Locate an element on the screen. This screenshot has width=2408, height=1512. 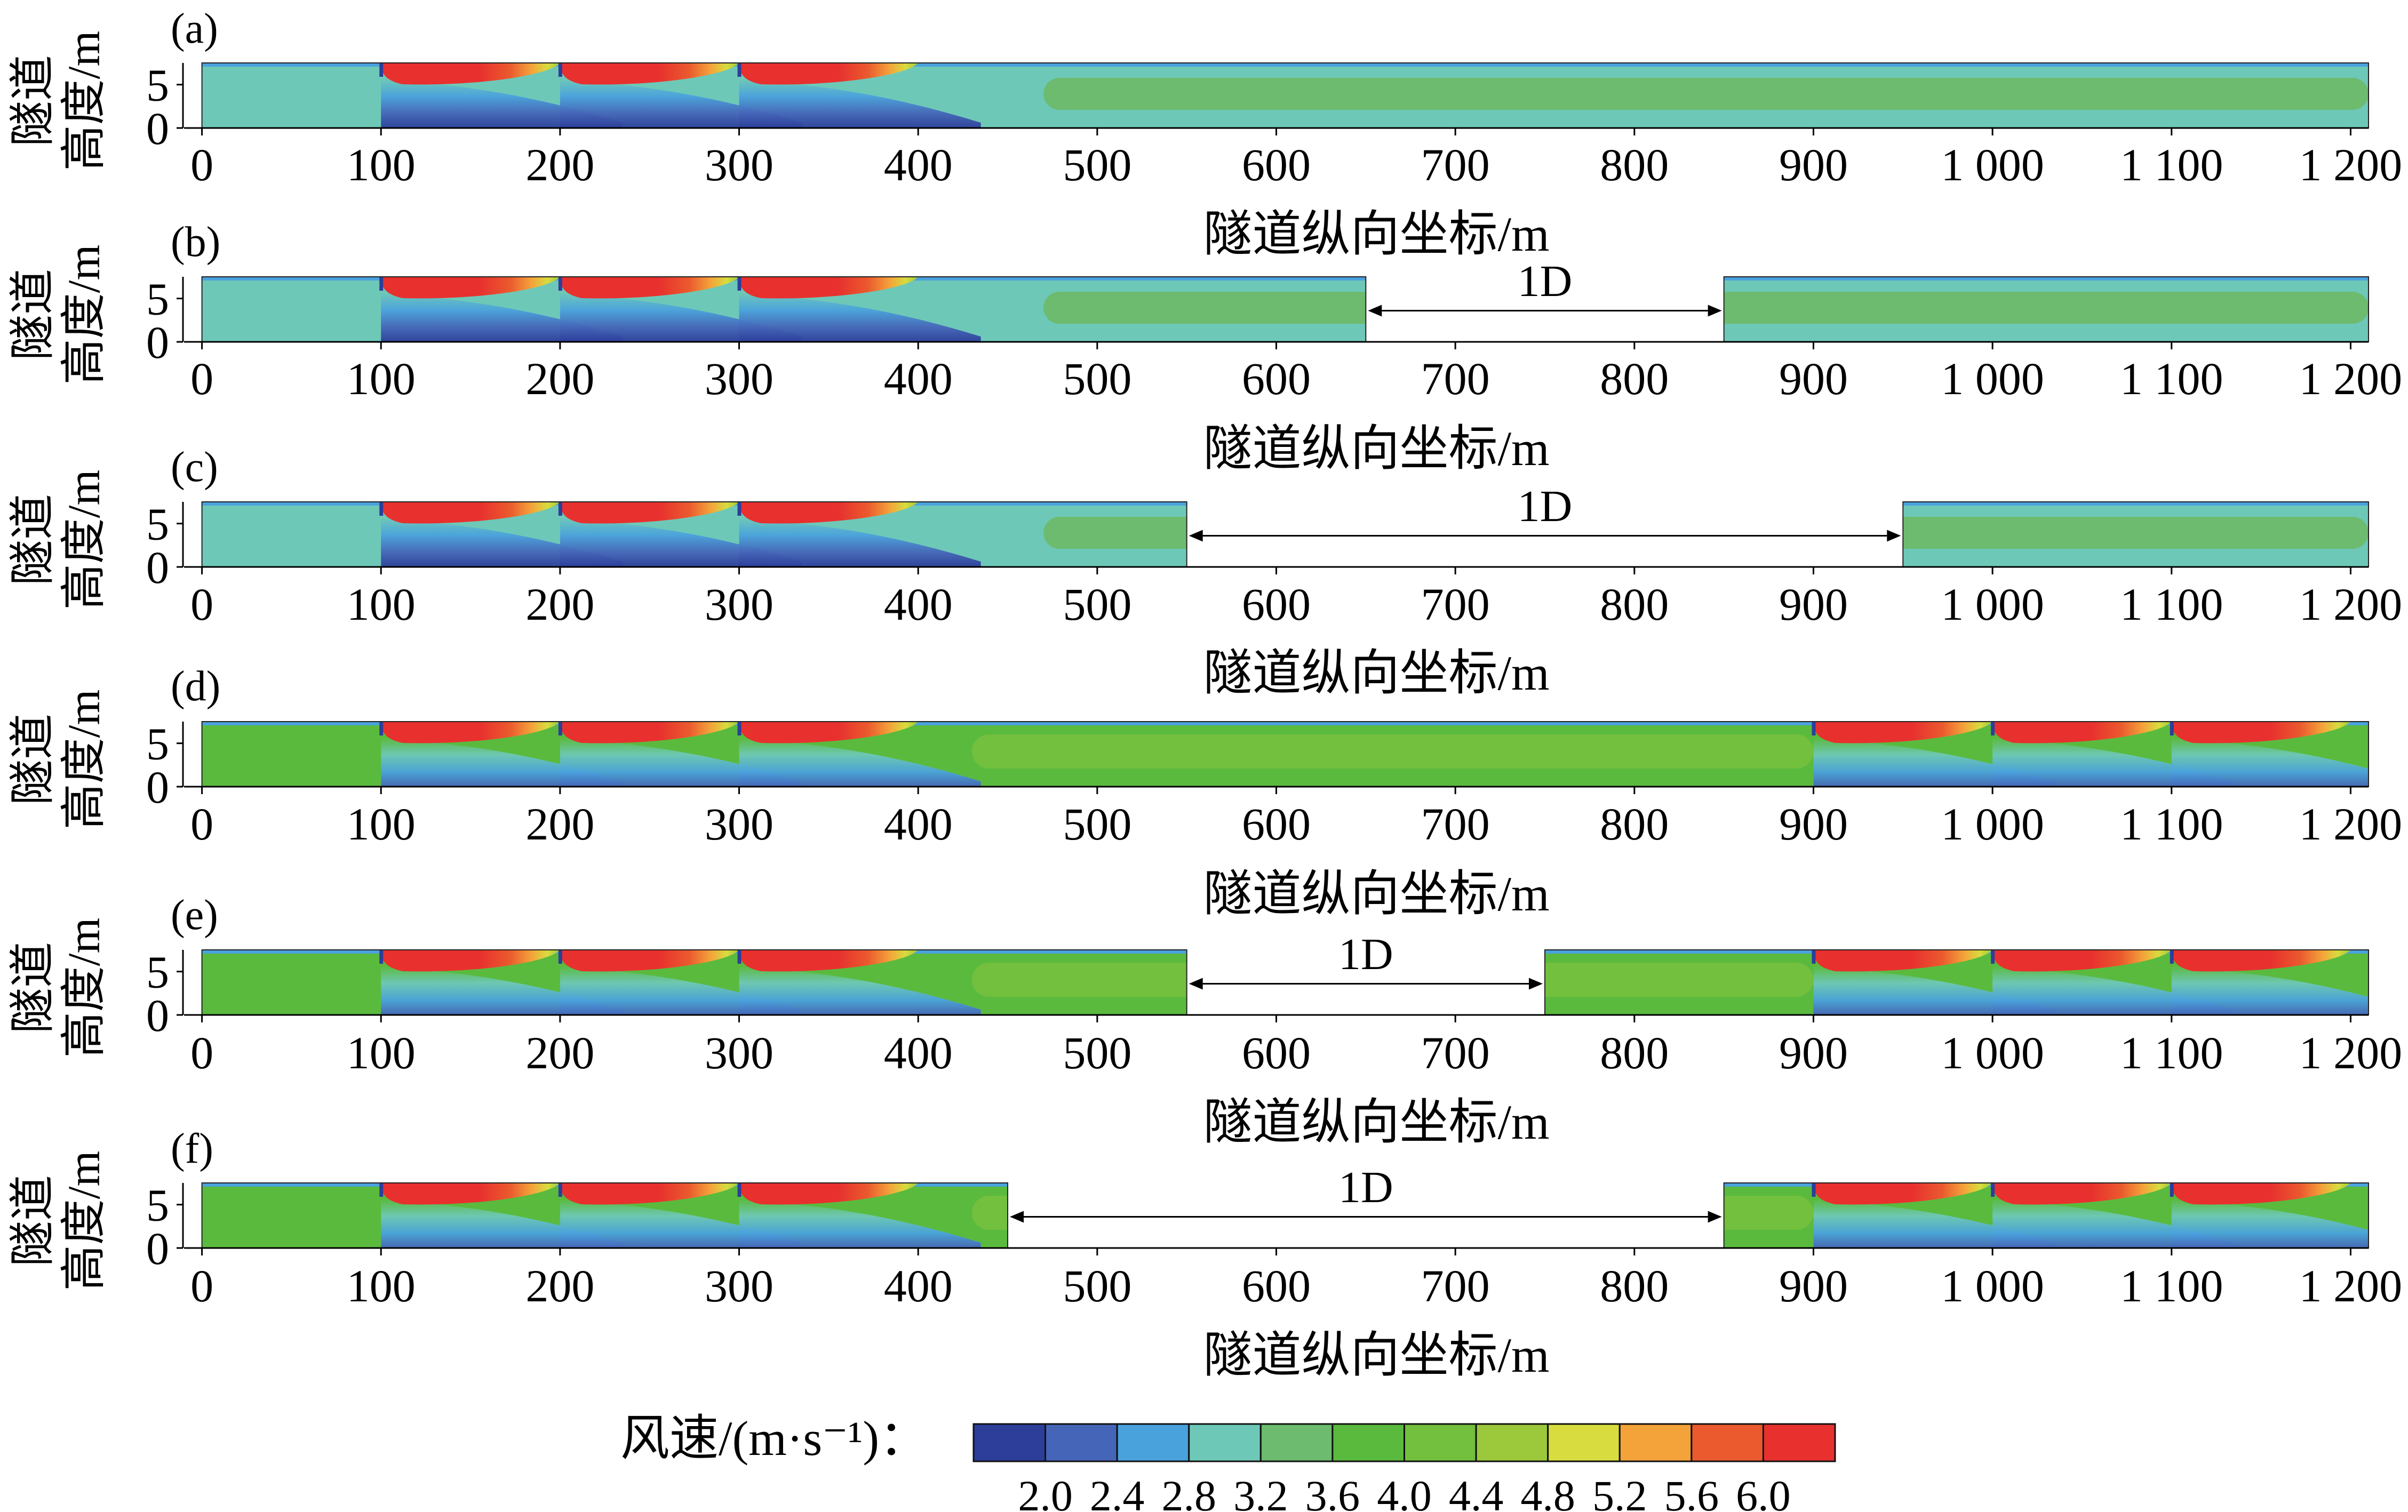
colorbar-tick-label: 2.0 is located at coordinates (1045, 1491).